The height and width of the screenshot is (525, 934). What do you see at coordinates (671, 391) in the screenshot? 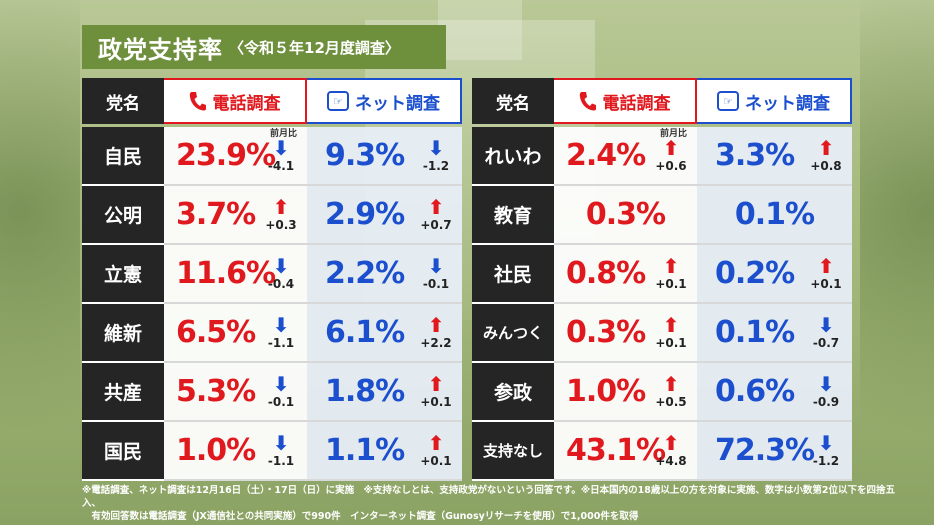
I see `phone-change: ⬆ +0.5` at bounding box center [671, 391].